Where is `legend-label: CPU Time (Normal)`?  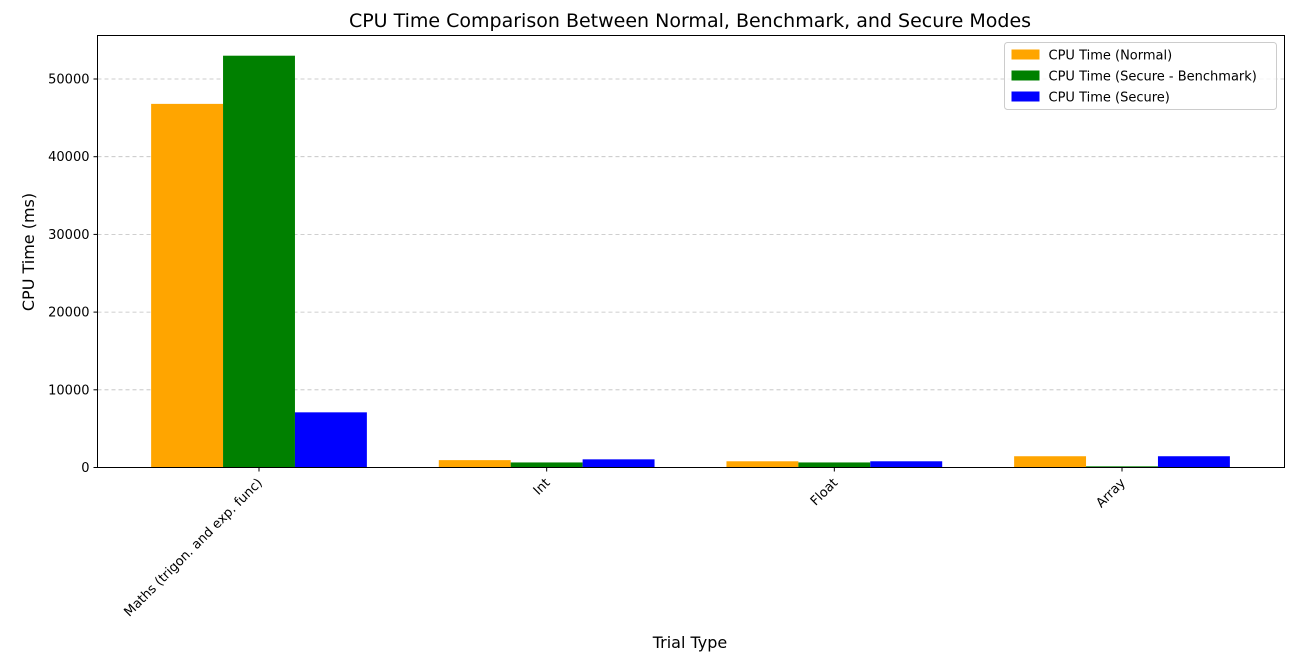 legend-label: CPU Time (Normal) is located at coordinates (1111, 56).